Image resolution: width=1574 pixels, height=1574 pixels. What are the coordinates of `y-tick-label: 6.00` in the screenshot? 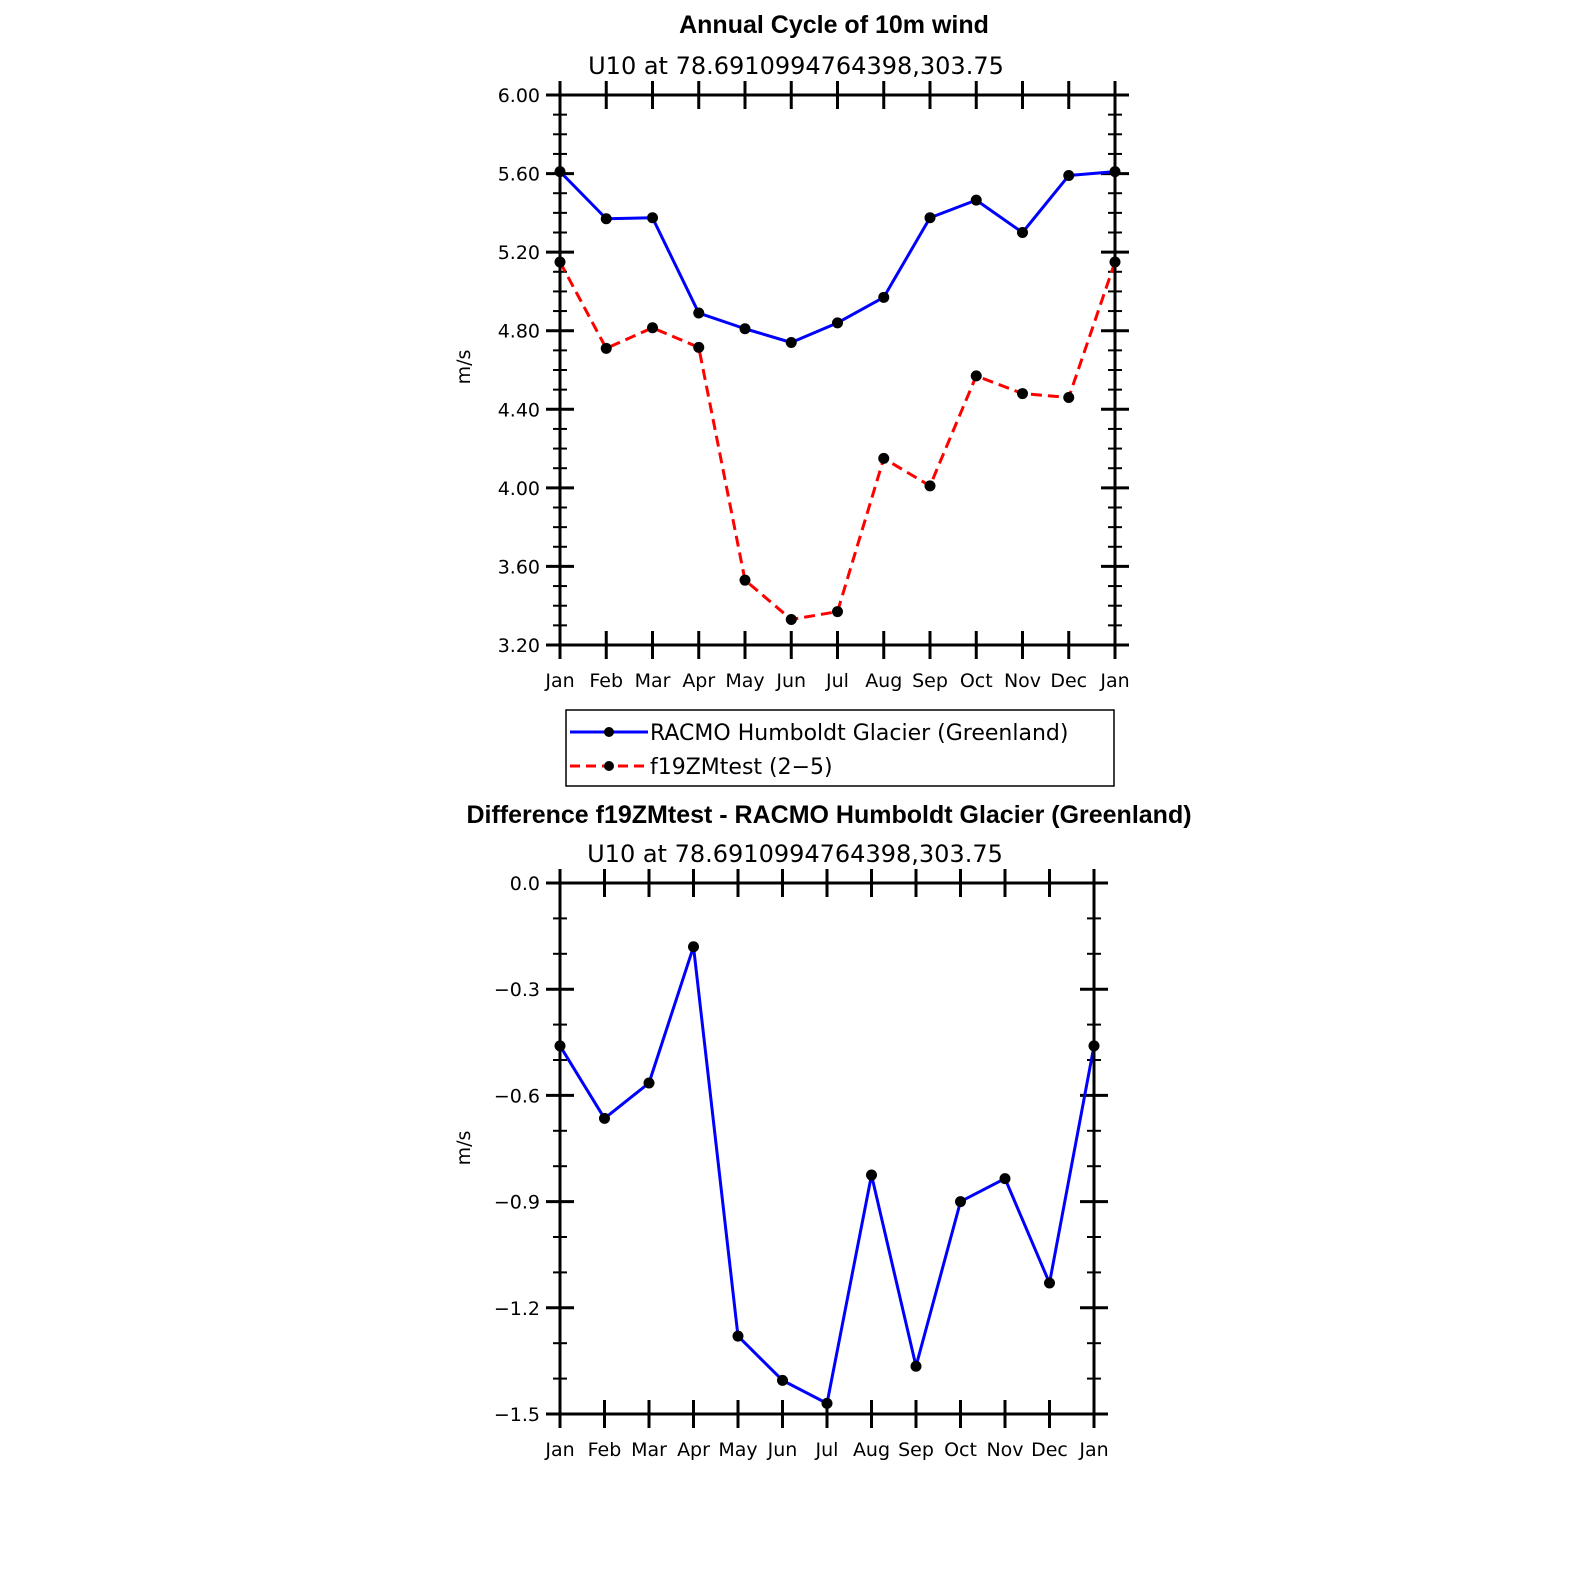 It's located at (519, 96).